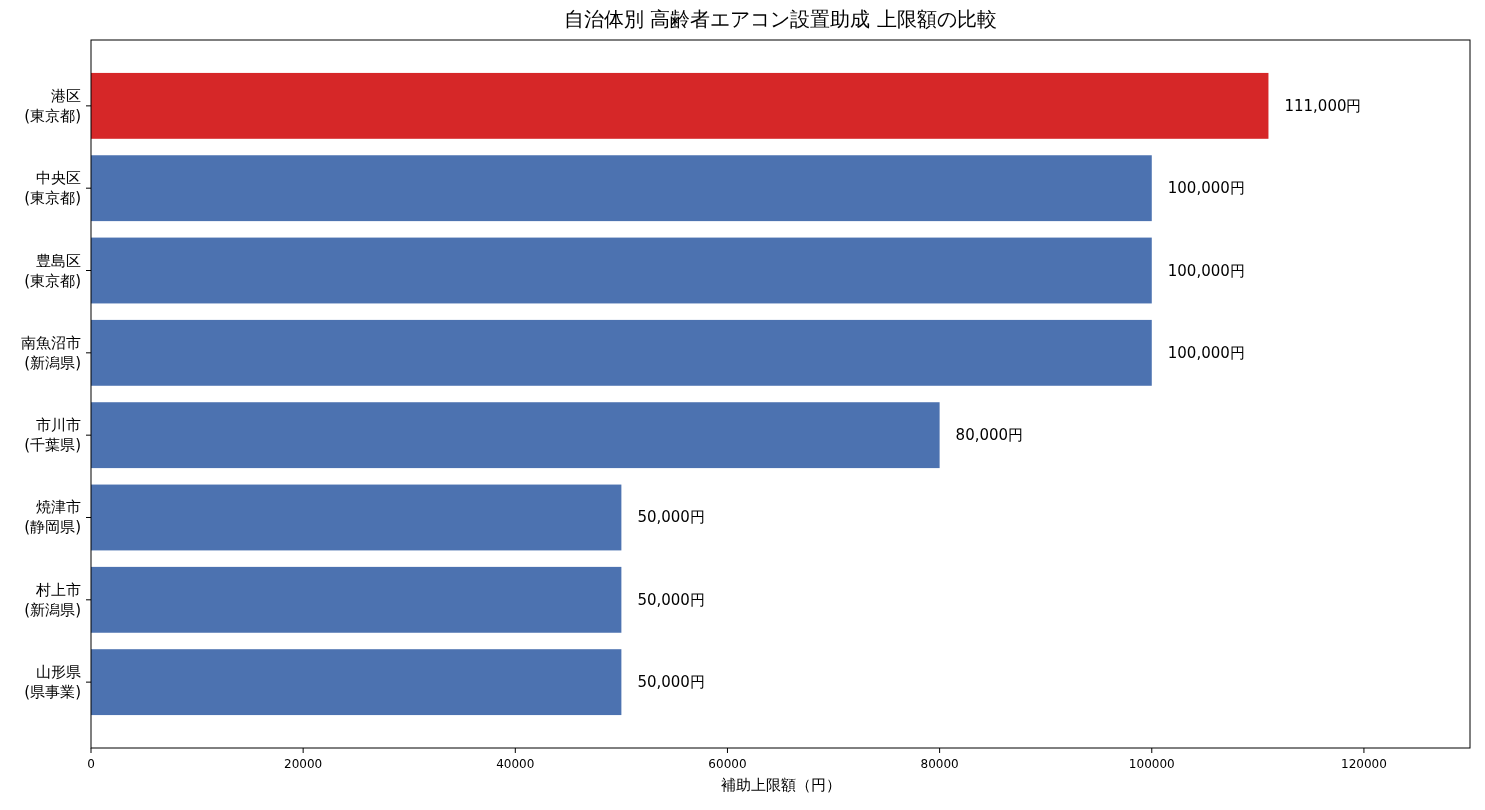 This screenshot has width=1485, height=810. Describe the element at coordinates (939, 764) in the screenshot. I see `x-tick-label: 80000` at that location.